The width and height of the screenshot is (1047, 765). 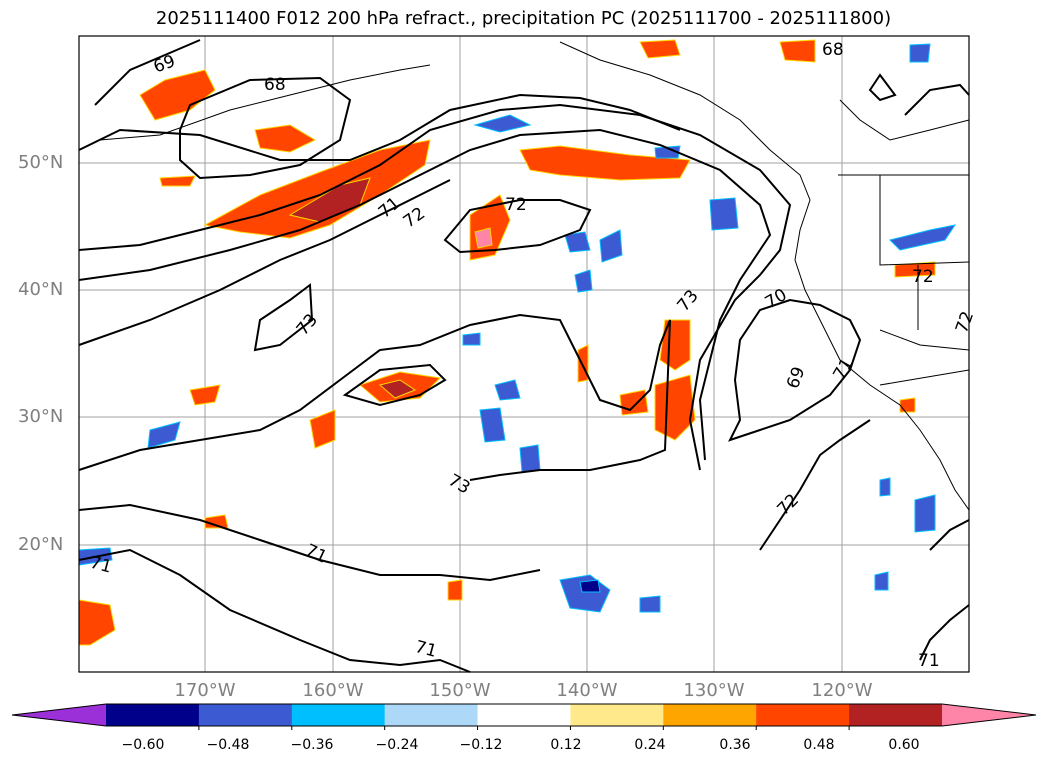 I want to click on colorbar-tick: 0.24, so click(x=650, y=745).